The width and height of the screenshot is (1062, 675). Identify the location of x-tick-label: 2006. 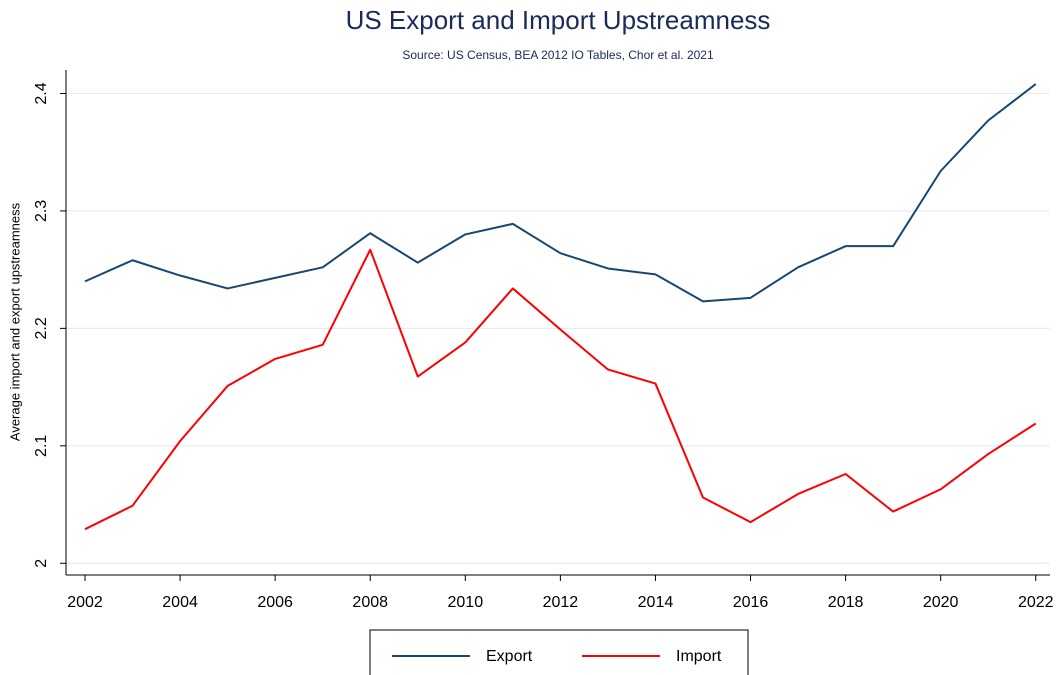
(275, 602).